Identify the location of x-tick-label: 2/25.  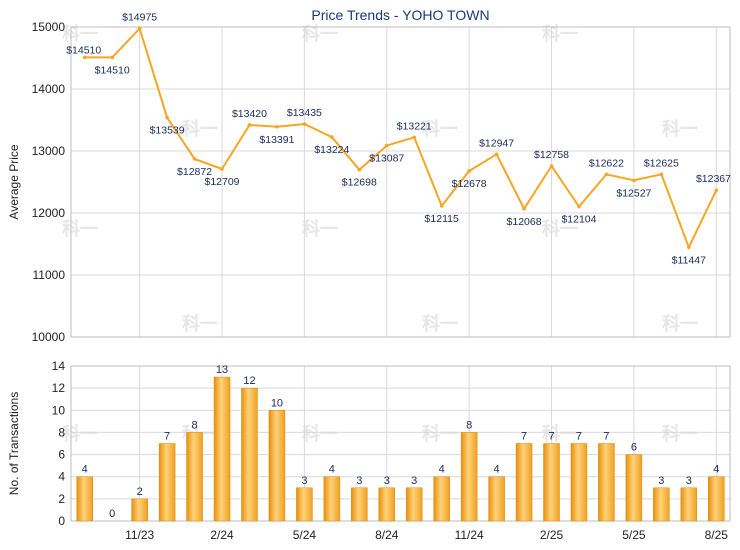
(552, 535).